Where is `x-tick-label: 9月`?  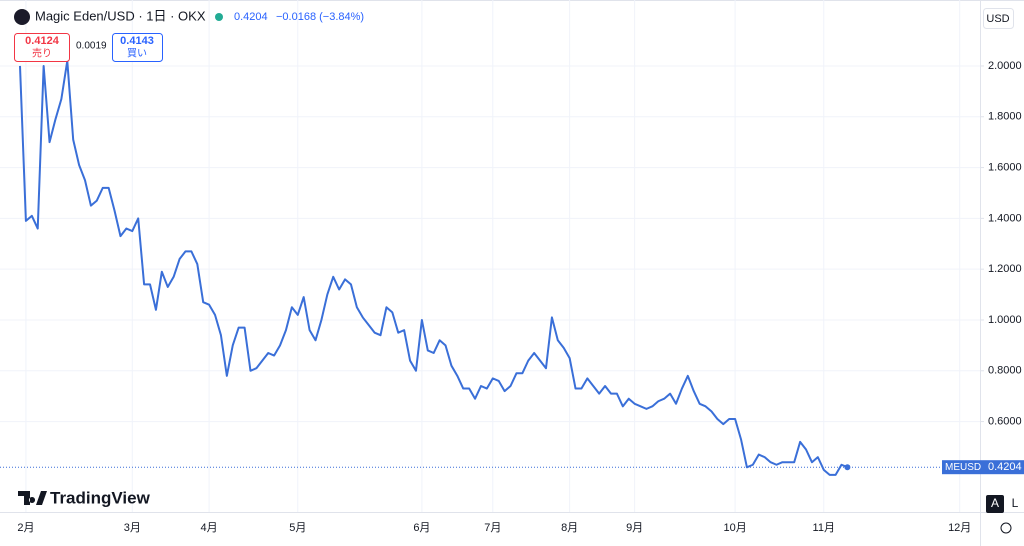 x-tick-label: 9月 is located at coordinates (634, 528).